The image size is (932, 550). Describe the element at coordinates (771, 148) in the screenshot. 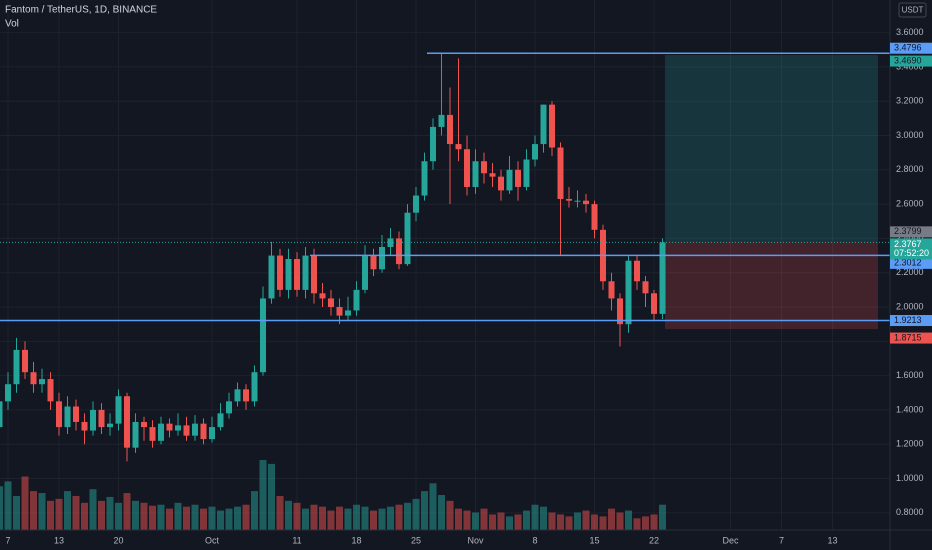

I see `profit-zone` at that location.